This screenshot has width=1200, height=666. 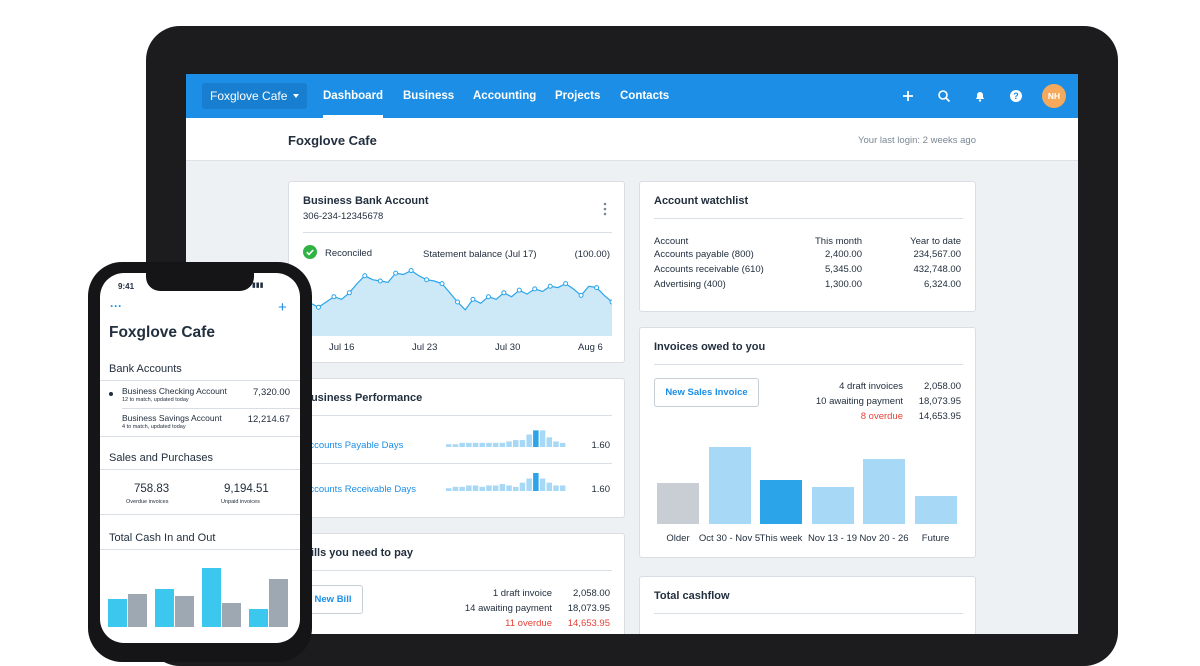 I want to click on help-icon: ?, so click(x=1016, y=96).